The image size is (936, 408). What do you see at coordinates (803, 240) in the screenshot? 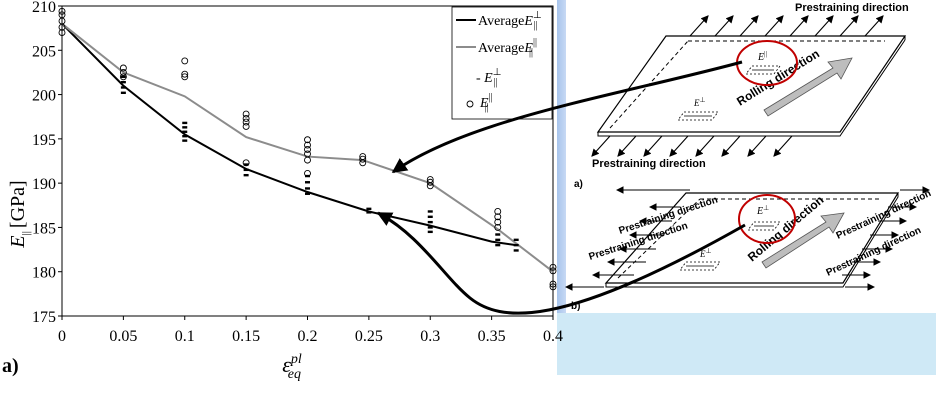
I see `rolling-arrow-bottom` at bounding box center [803, 240].